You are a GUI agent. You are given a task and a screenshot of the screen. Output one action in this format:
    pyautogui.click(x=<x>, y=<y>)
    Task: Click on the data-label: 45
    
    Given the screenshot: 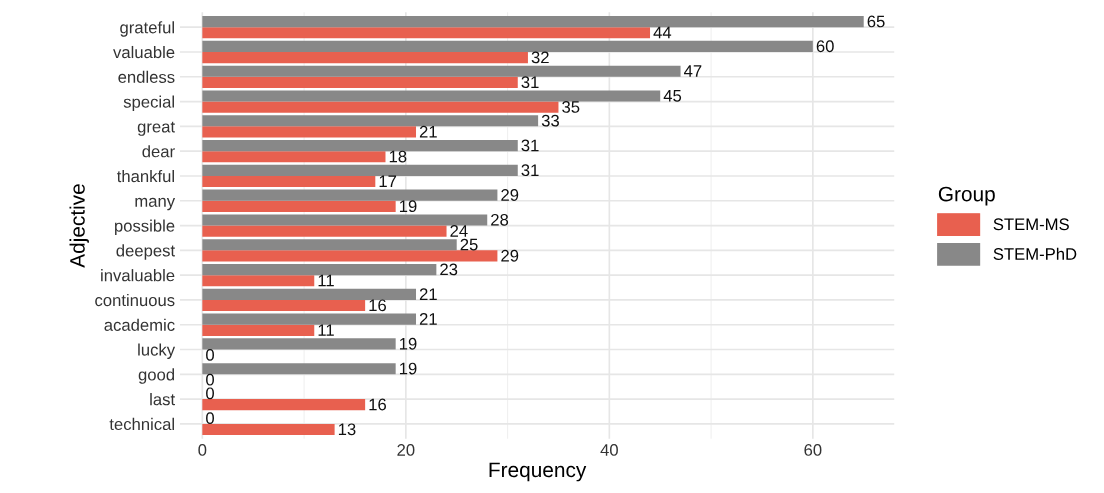 What is the action you would take?
    pyautogui.click(x=672, y=96)
    